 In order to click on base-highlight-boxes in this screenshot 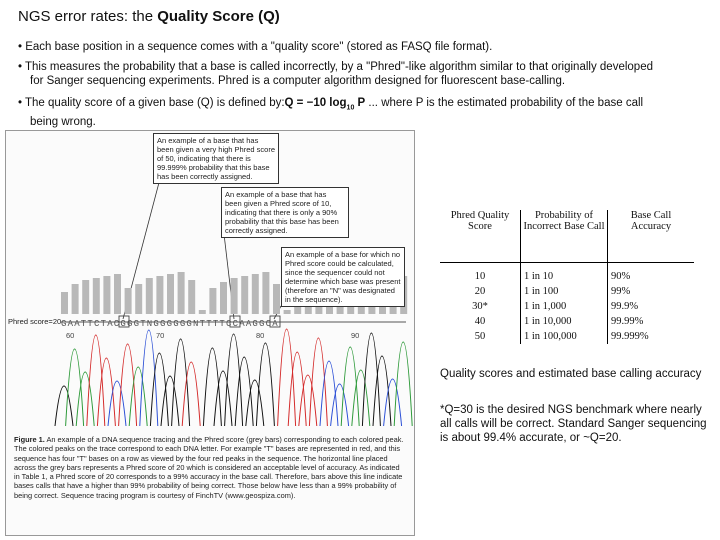, I will do `click(199, 321)`.